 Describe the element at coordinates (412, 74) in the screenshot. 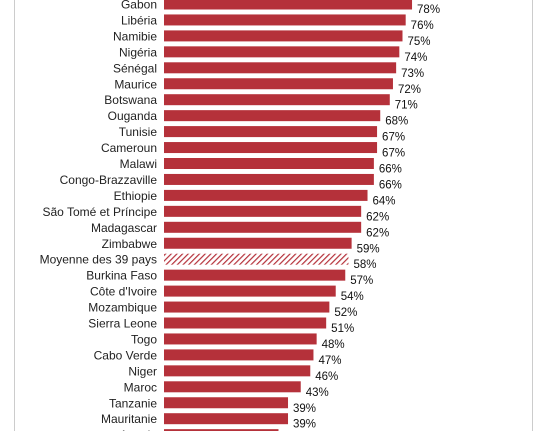

I see `value-label: 73%` at that location.